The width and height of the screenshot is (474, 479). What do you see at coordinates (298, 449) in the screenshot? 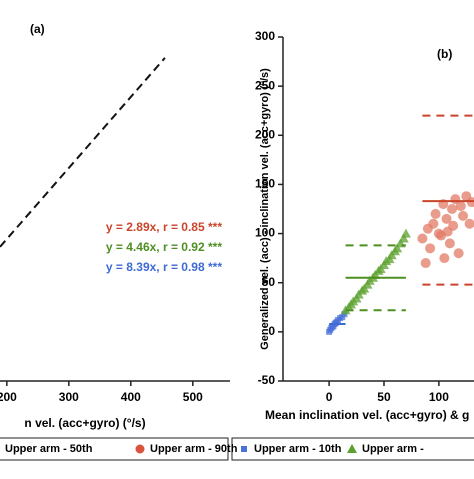
I see `legend-label: Upper arm - 10th` at bounding box center [298, 449].